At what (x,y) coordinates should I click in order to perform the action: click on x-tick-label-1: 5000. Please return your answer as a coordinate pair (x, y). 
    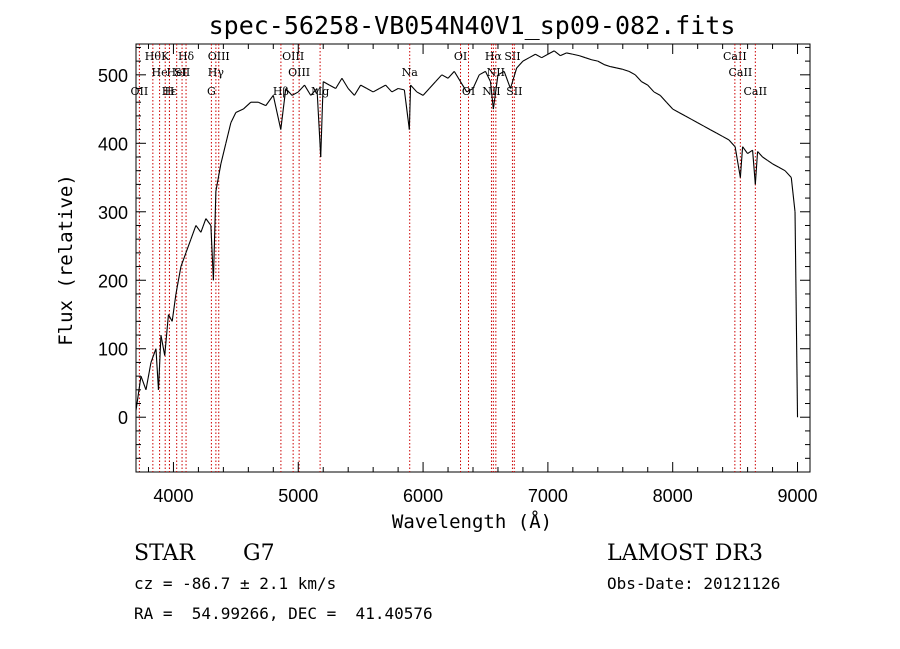
    Looking at the image, I should click on (298, 496).